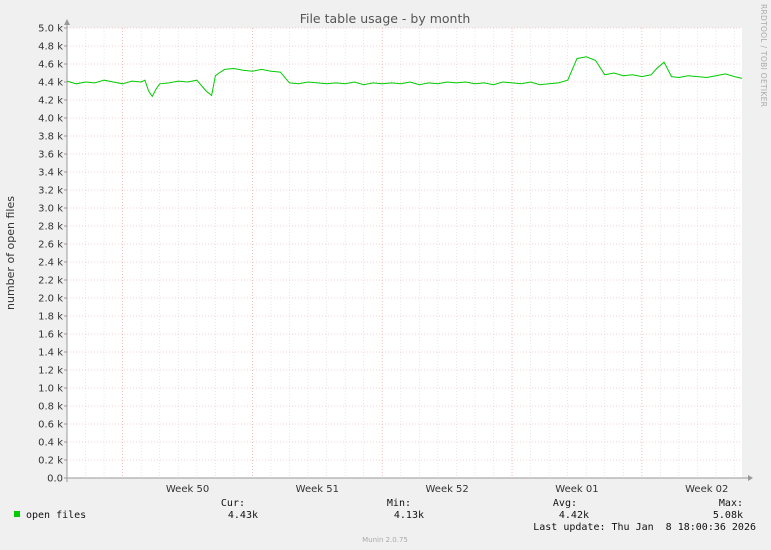 The height and width of the screenshot is (550, 771). Describe the element at coordinates (409, 515) in the screenshot. I see `legend-min-value: 4.13k` at that location.